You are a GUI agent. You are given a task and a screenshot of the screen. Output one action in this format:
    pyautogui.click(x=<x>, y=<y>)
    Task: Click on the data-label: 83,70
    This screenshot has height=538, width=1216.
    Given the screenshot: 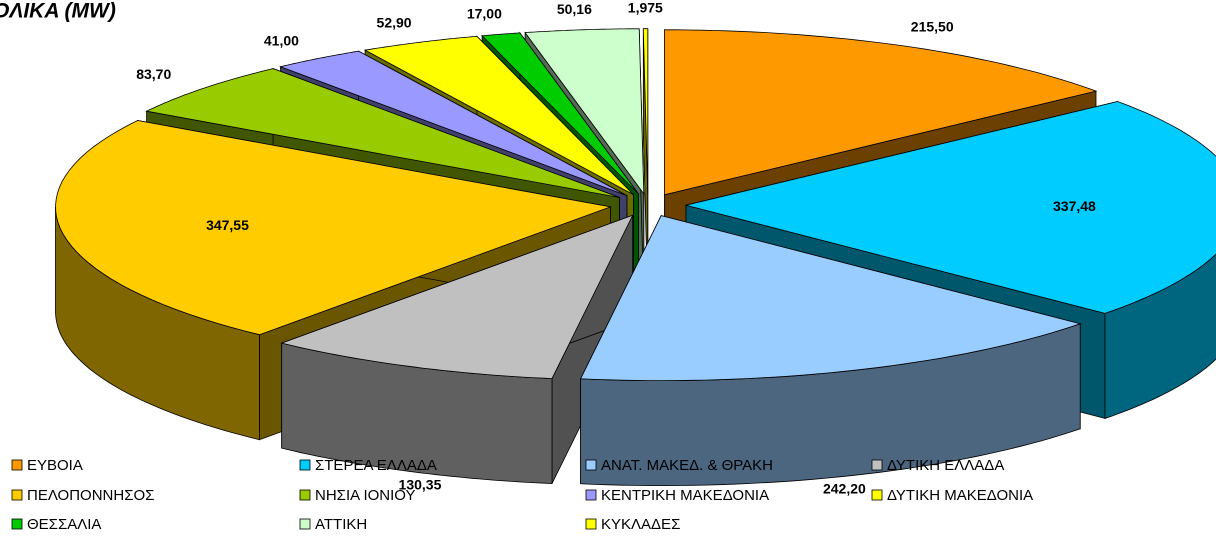 What is the action you would take?
    pyautogui.click(x=153, y=74)
    